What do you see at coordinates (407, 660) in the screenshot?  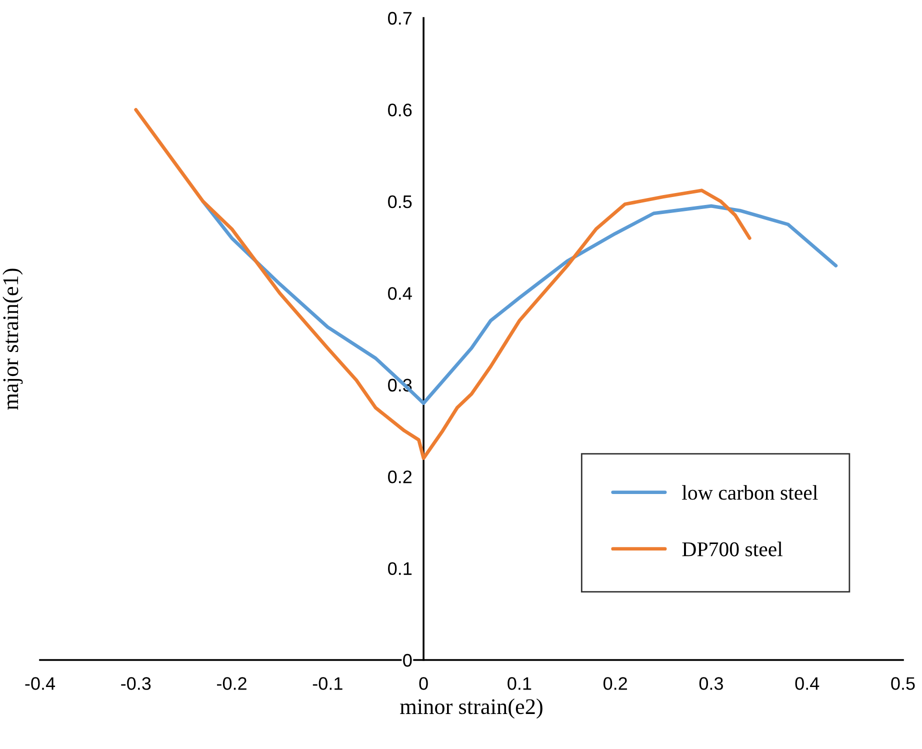 I see `y-tick-label: 0` at bounding box center [407, 660].